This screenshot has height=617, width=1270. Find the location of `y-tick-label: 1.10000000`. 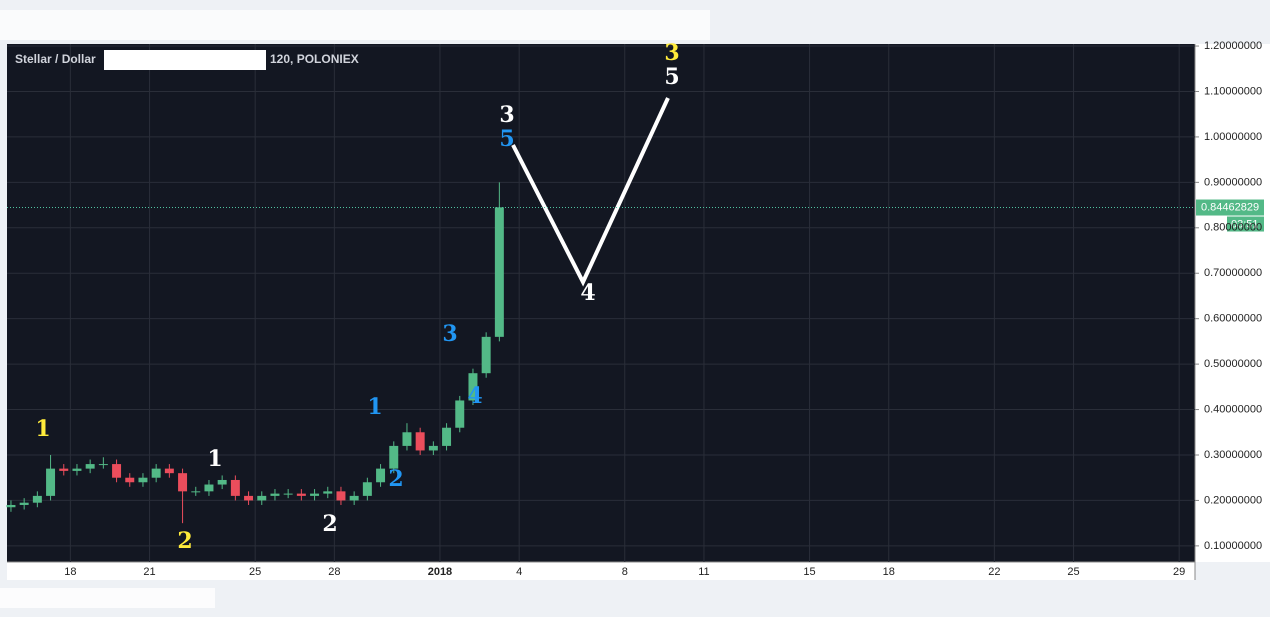

y-tick-label: 1.10000000 is located at coordinates (1233, 91).